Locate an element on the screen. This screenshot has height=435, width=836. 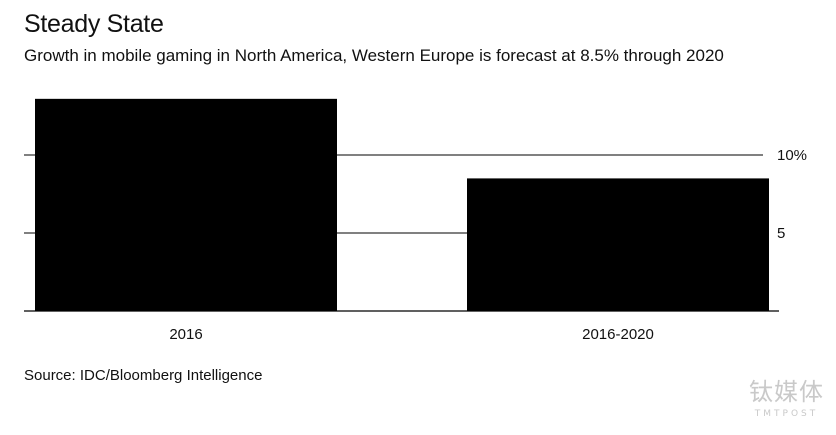
watermark-cn-text: 钛媒体 is located at coordinates (786, 392).